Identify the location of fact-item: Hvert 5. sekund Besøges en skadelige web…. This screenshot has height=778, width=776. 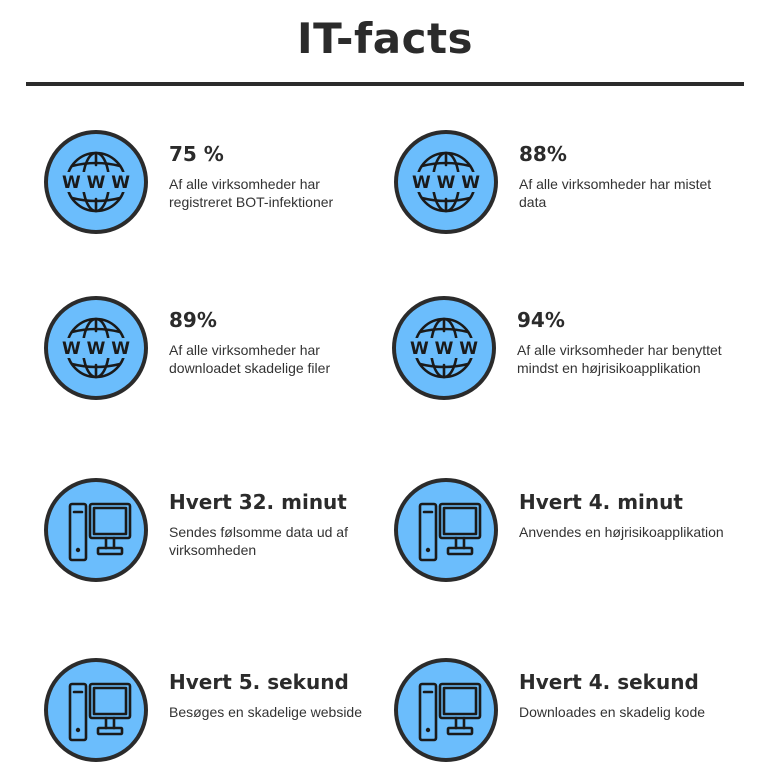
(224, 715).